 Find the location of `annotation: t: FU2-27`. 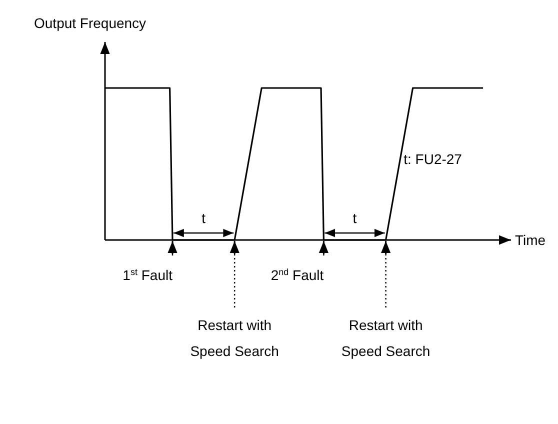

annotation: t: FU2-27 is located at coordinates (433, 159).